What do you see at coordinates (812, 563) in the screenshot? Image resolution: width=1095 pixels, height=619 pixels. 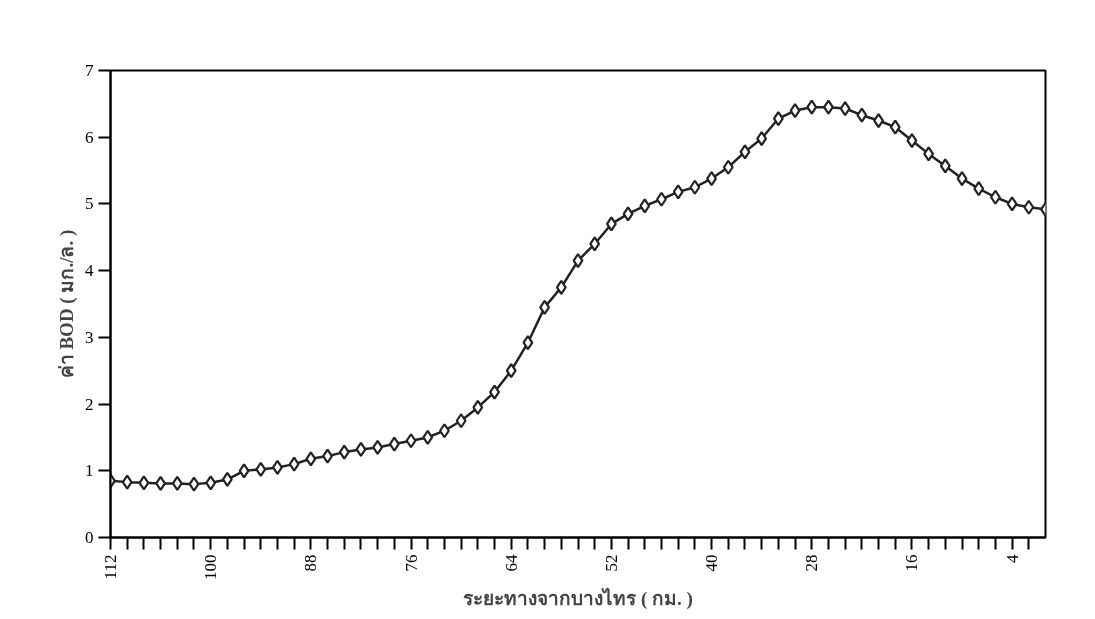 I see `x-tick-label: 28` at bounding box center [812, 563].